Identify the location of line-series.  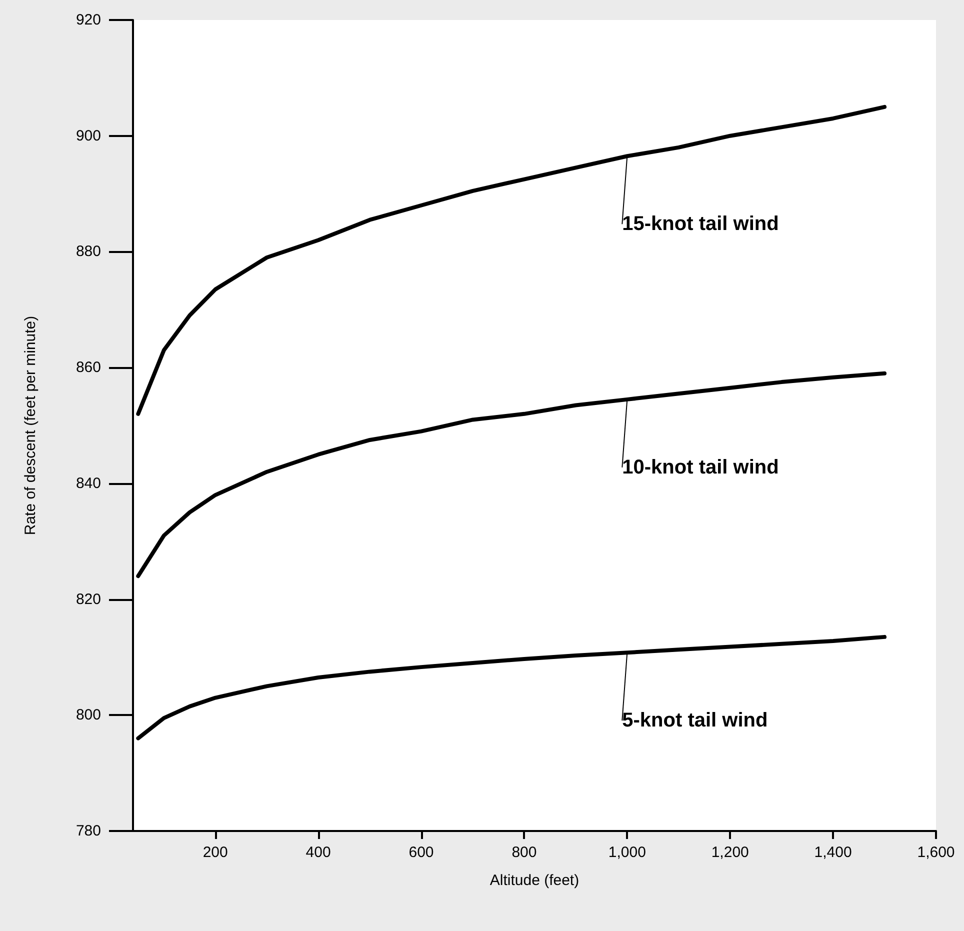
(511, 687).